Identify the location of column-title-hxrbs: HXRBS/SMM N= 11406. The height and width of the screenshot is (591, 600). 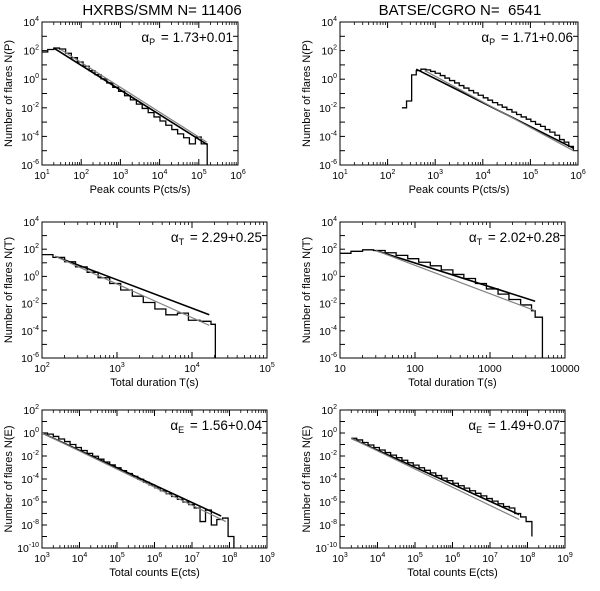
(162, 10).